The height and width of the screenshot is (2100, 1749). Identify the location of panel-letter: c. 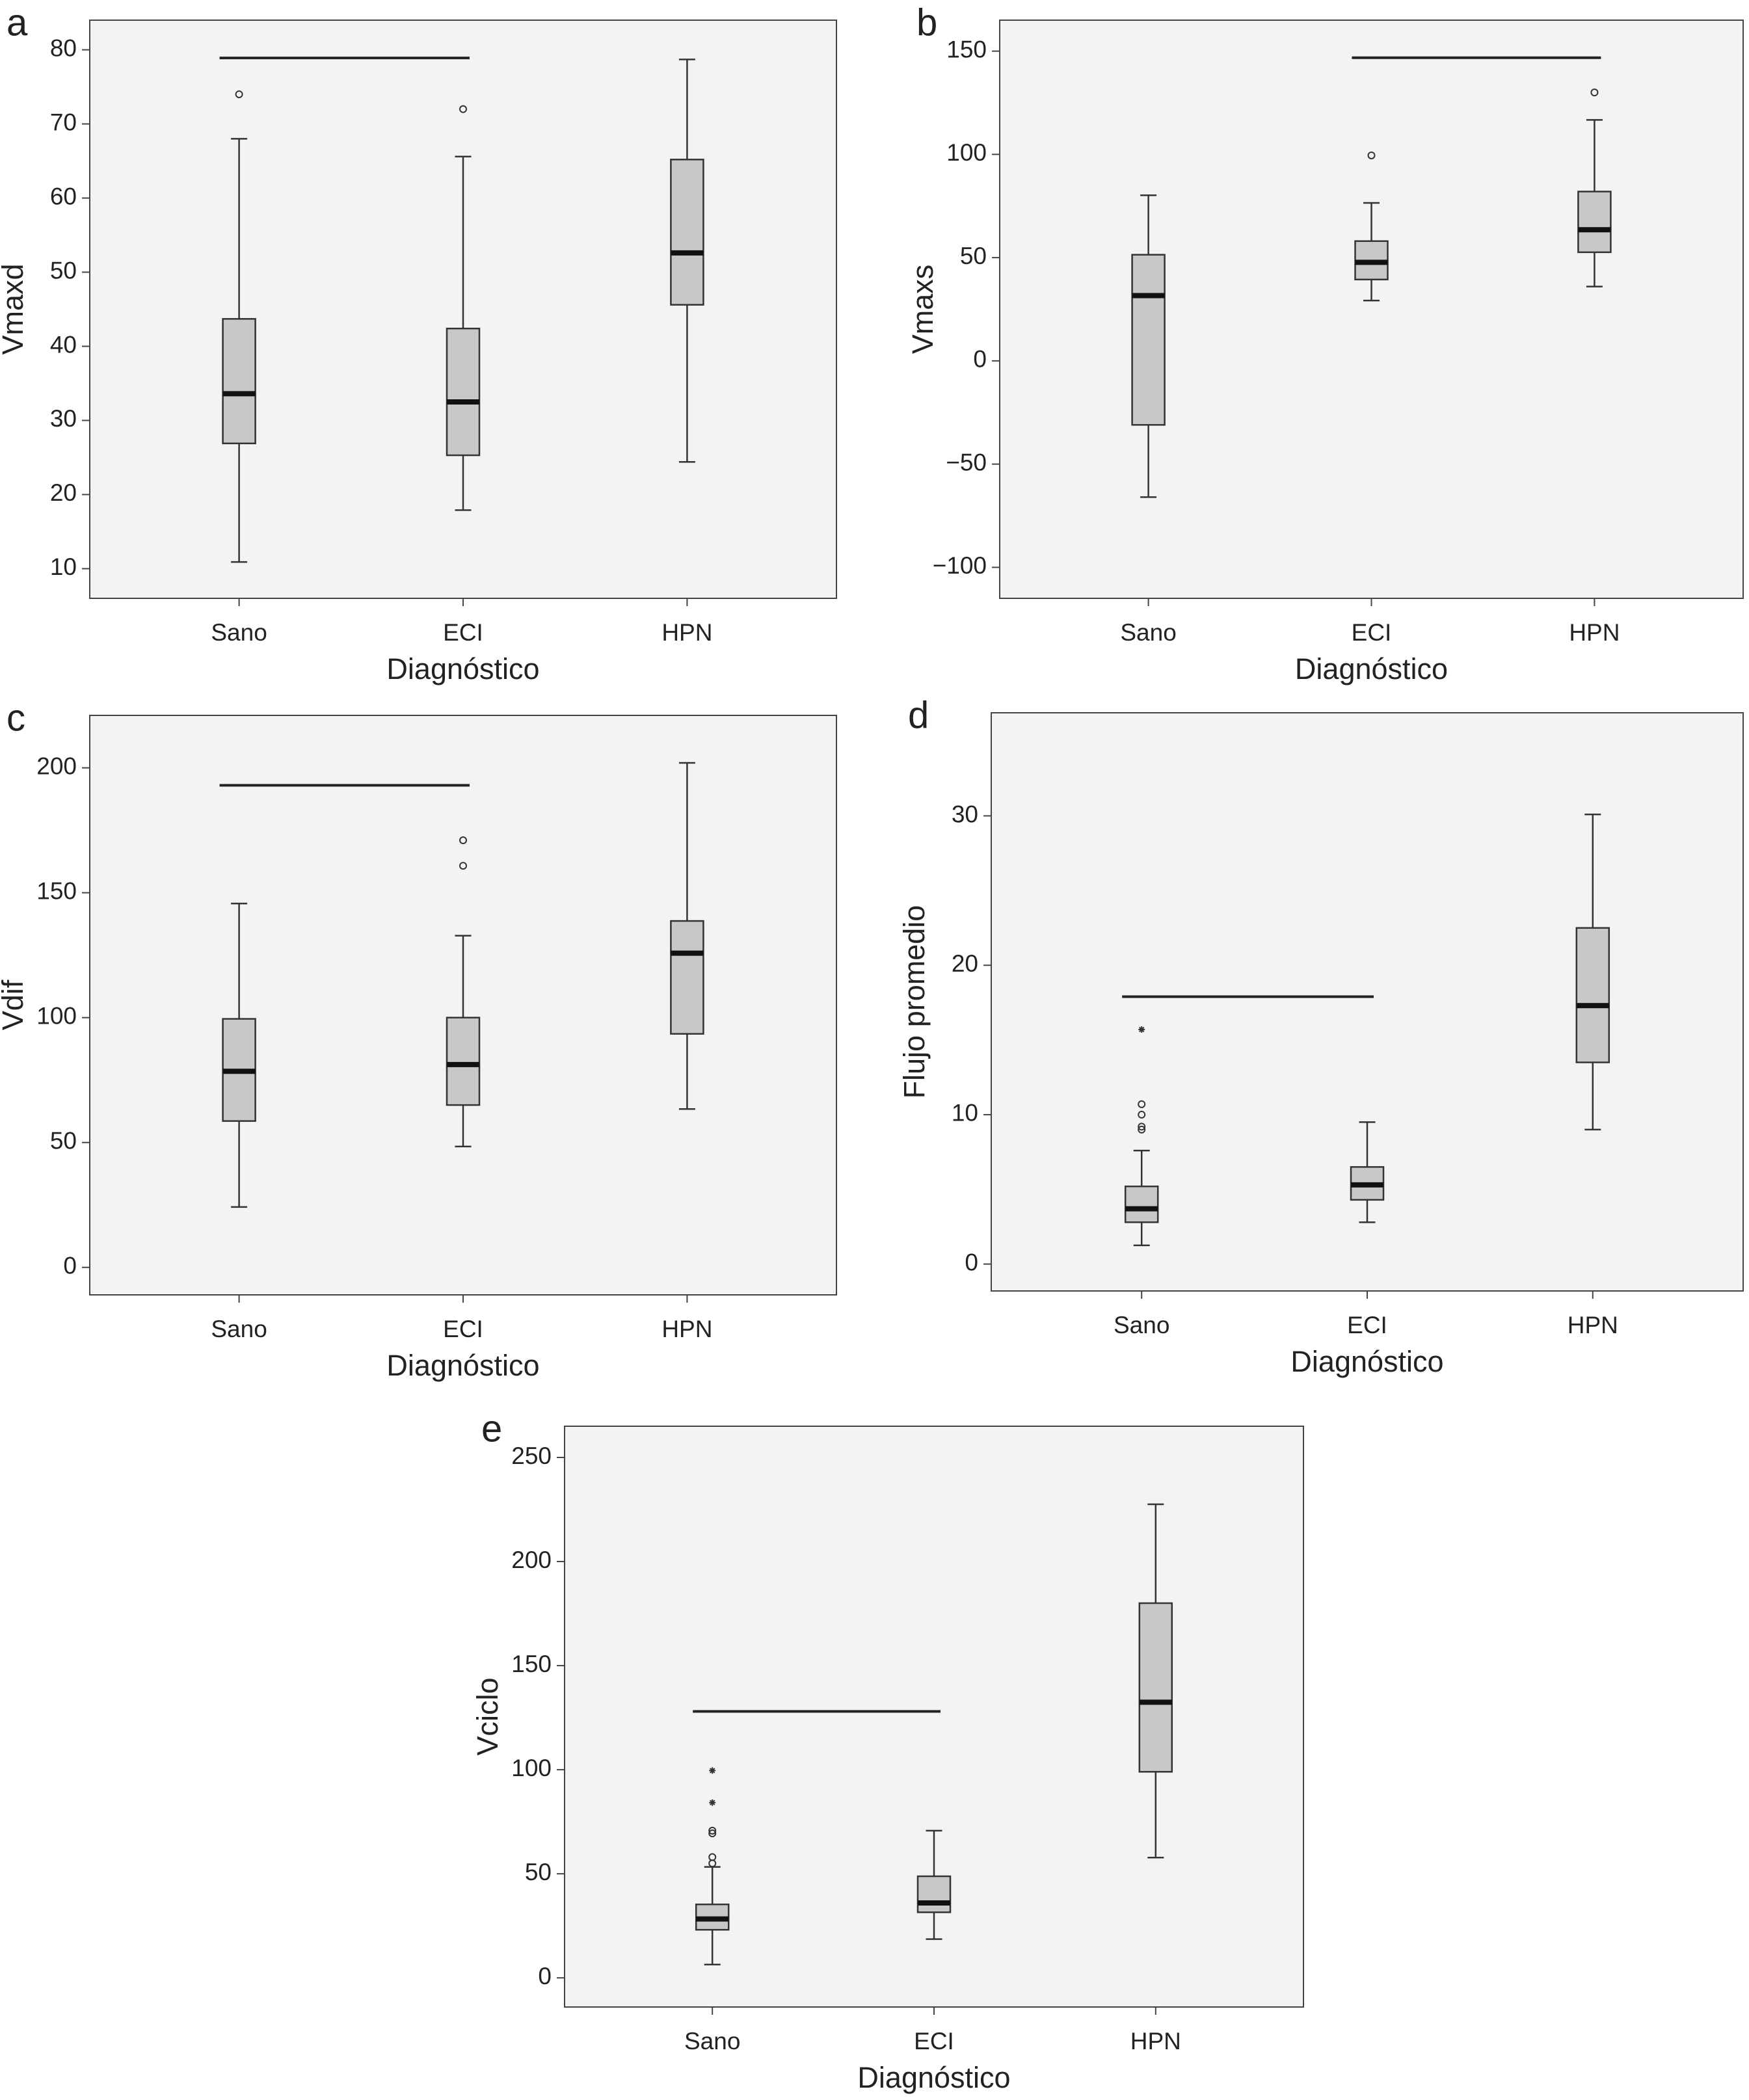
(16, 718).